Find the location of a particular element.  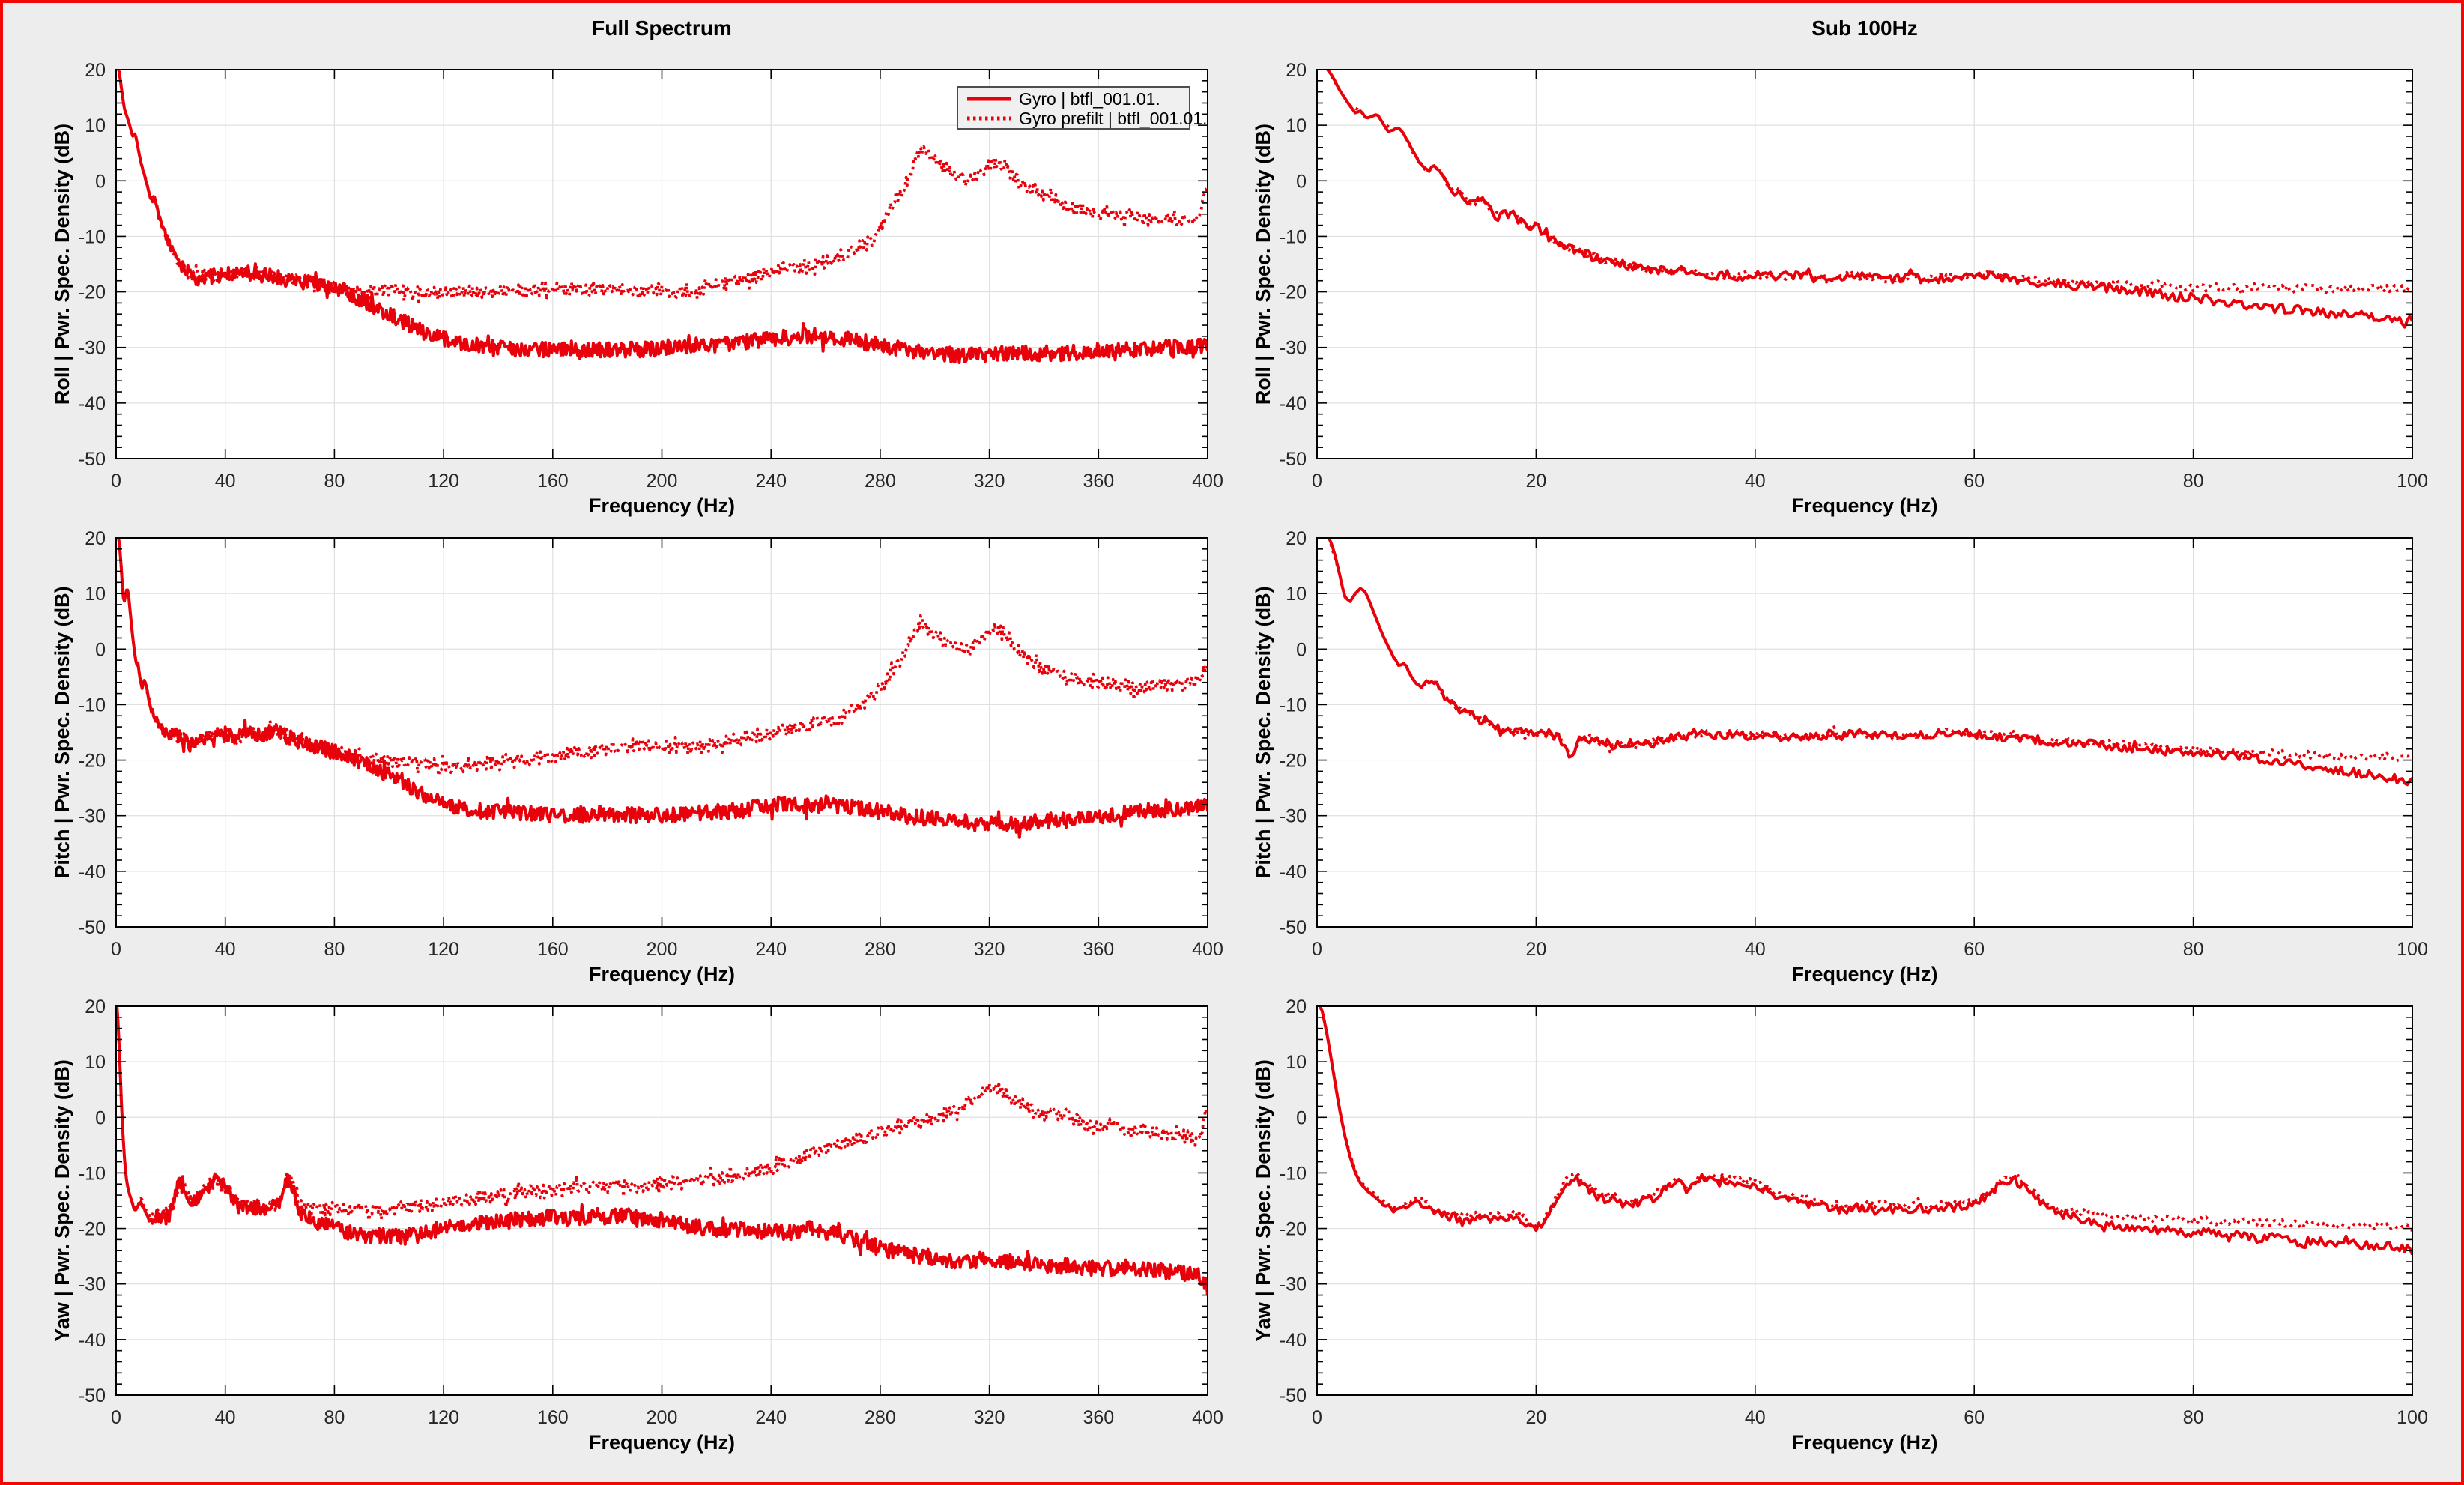

plot-area-yaw-sub-100hz is located at coordinates (1864, 1200).